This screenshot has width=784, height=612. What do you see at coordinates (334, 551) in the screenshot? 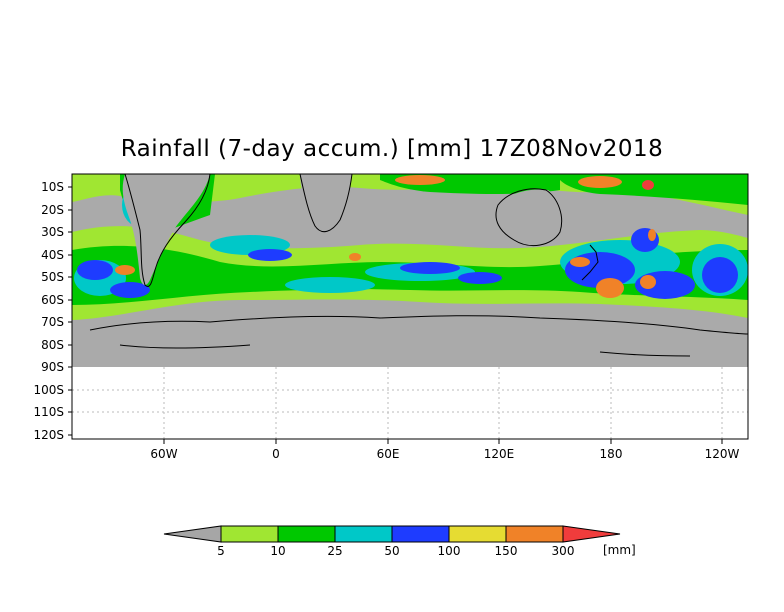
I see `colorbar-label: 25` at bounding box center [334, 551].